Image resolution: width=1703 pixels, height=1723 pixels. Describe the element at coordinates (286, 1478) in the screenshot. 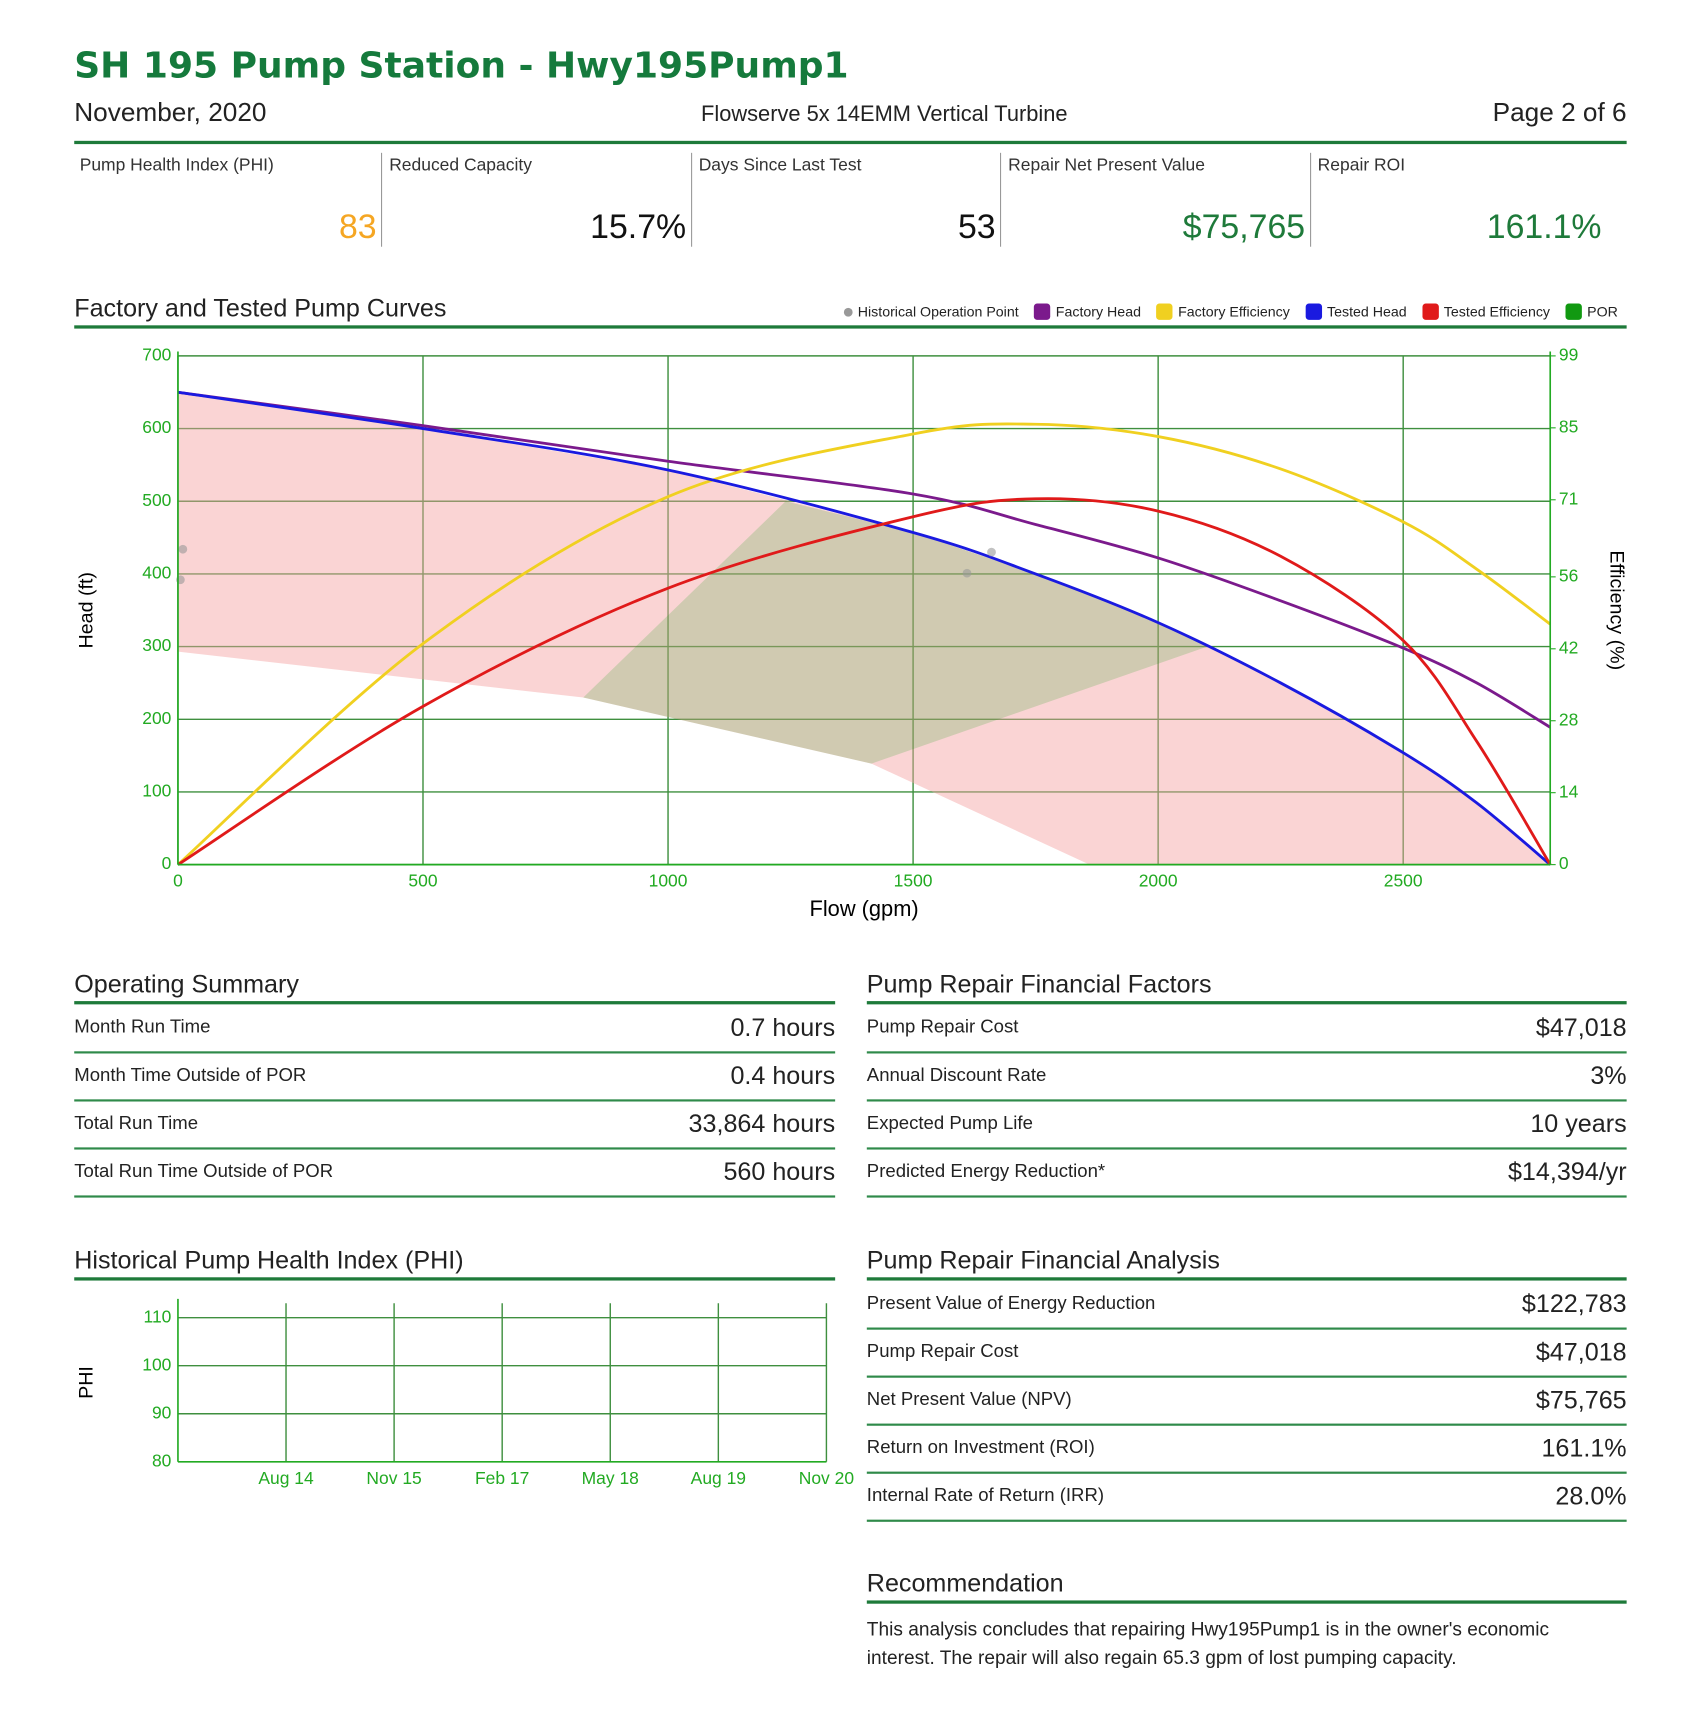

I see `x-tick-label: Aug 14` at that location.